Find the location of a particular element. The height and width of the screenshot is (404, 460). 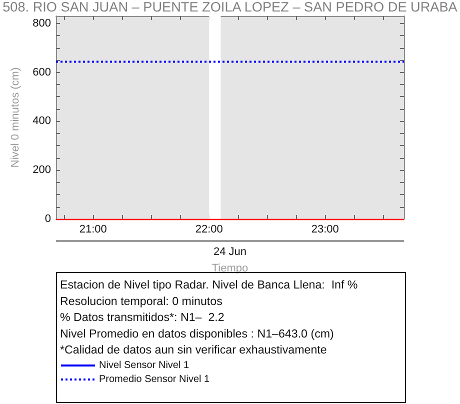

text: Estacion de Nivel tipo Radar. Nivel de Banca Llena: Inf % is located at coordinates (209, 285).